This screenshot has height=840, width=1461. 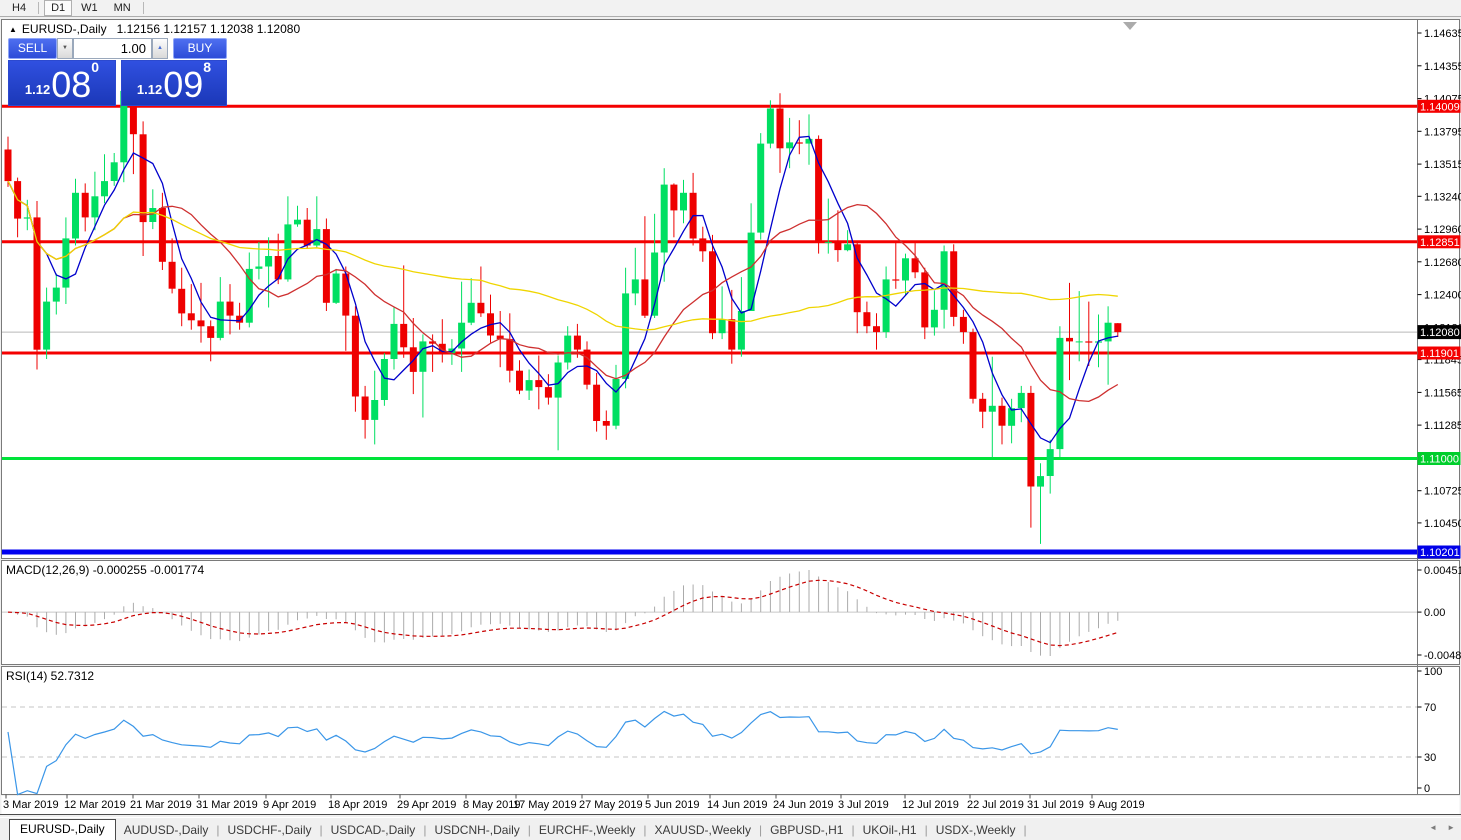 I want to click on rsi-axis-label: 70, so click(x=1430, y=708).